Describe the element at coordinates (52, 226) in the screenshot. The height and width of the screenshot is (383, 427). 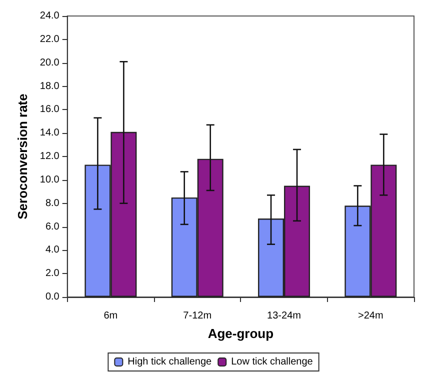
I see `y-tick-label: 6.0` at that location.